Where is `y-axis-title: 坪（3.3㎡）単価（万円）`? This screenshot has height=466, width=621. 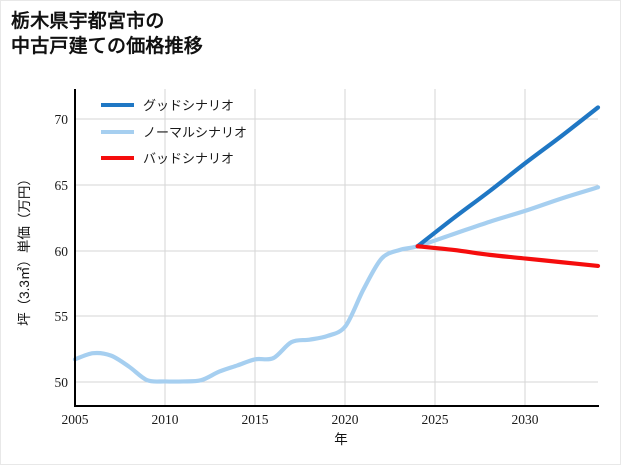 y-axis-title: 坪（3.3㎡）単価（万円） is located at coordinates (24, 249).